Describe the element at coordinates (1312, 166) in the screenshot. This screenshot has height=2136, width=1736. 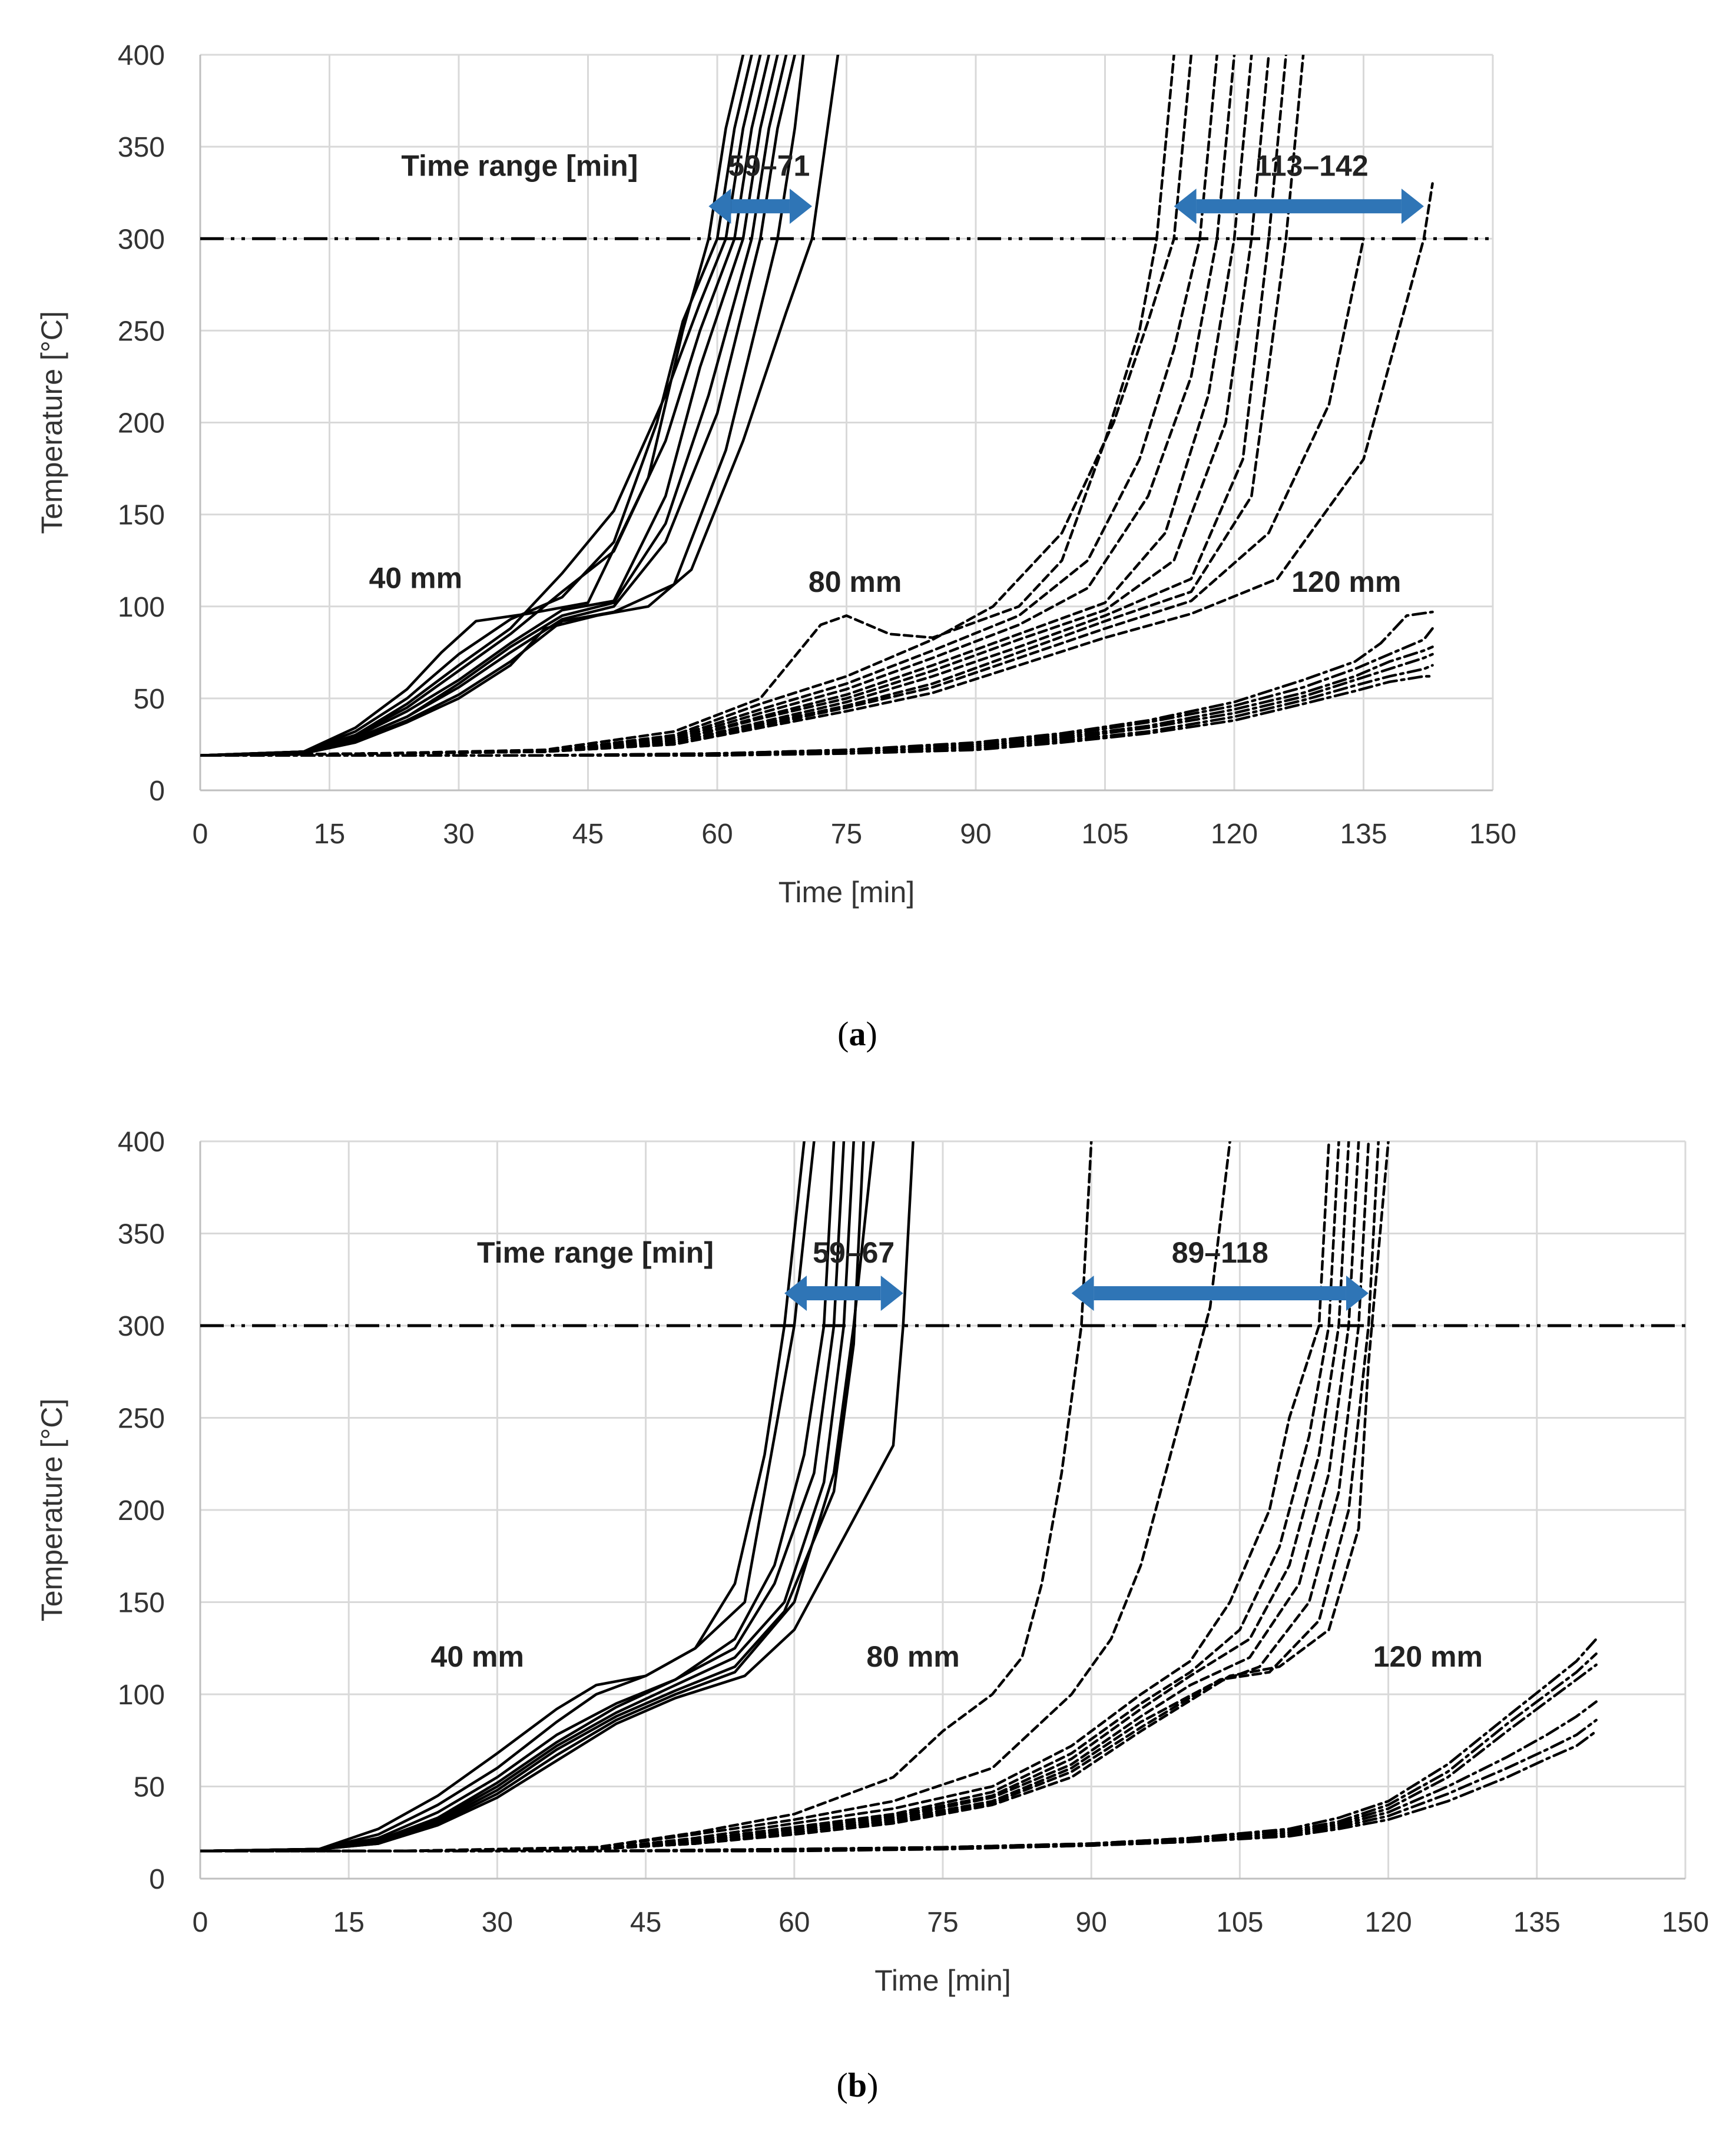
I see `range-value-label-2: 113–142` at that location.